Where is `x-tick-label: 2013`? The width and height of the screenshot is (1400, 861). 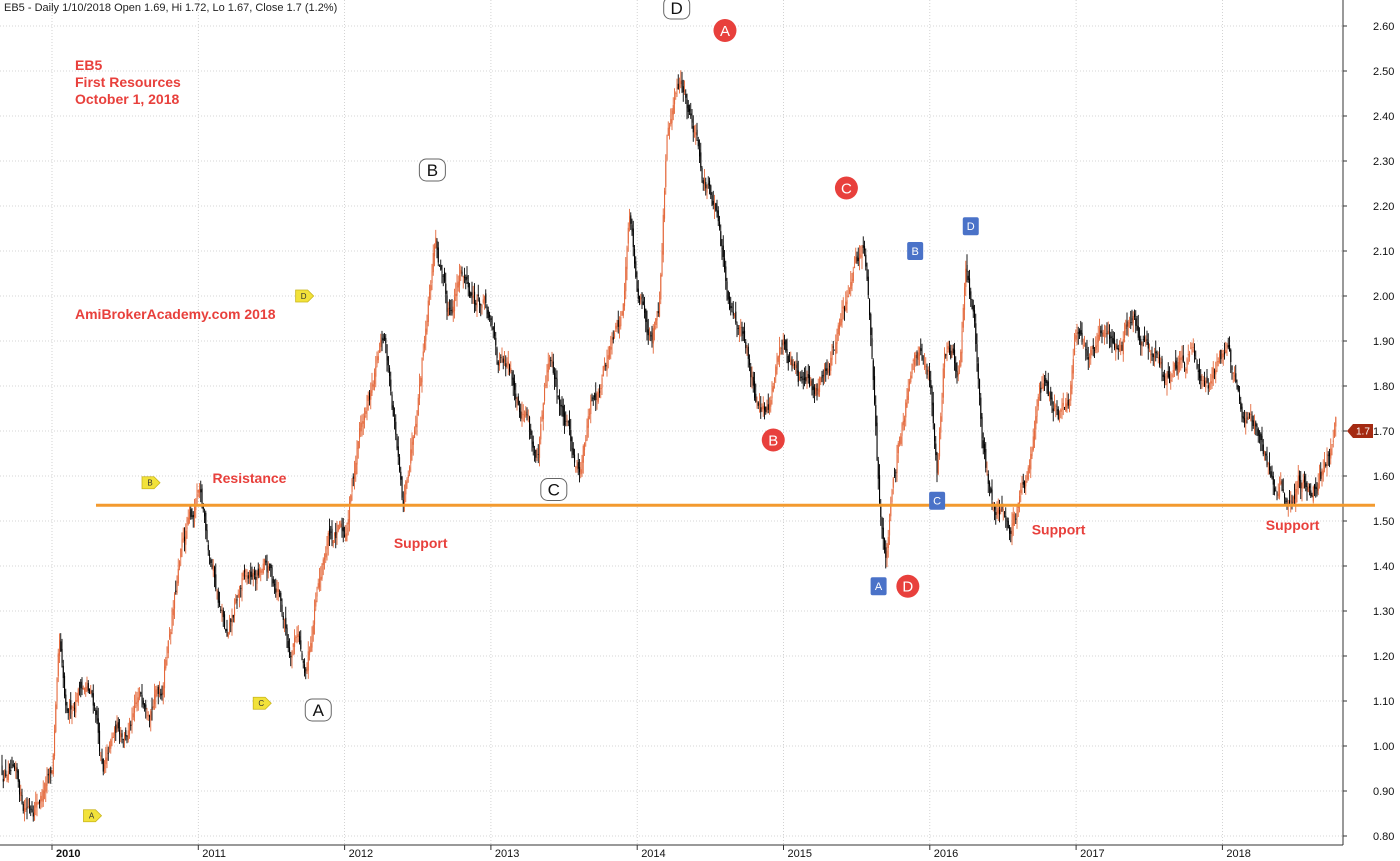 x-tick-label: 2013 is located at coordinates (507, 854).